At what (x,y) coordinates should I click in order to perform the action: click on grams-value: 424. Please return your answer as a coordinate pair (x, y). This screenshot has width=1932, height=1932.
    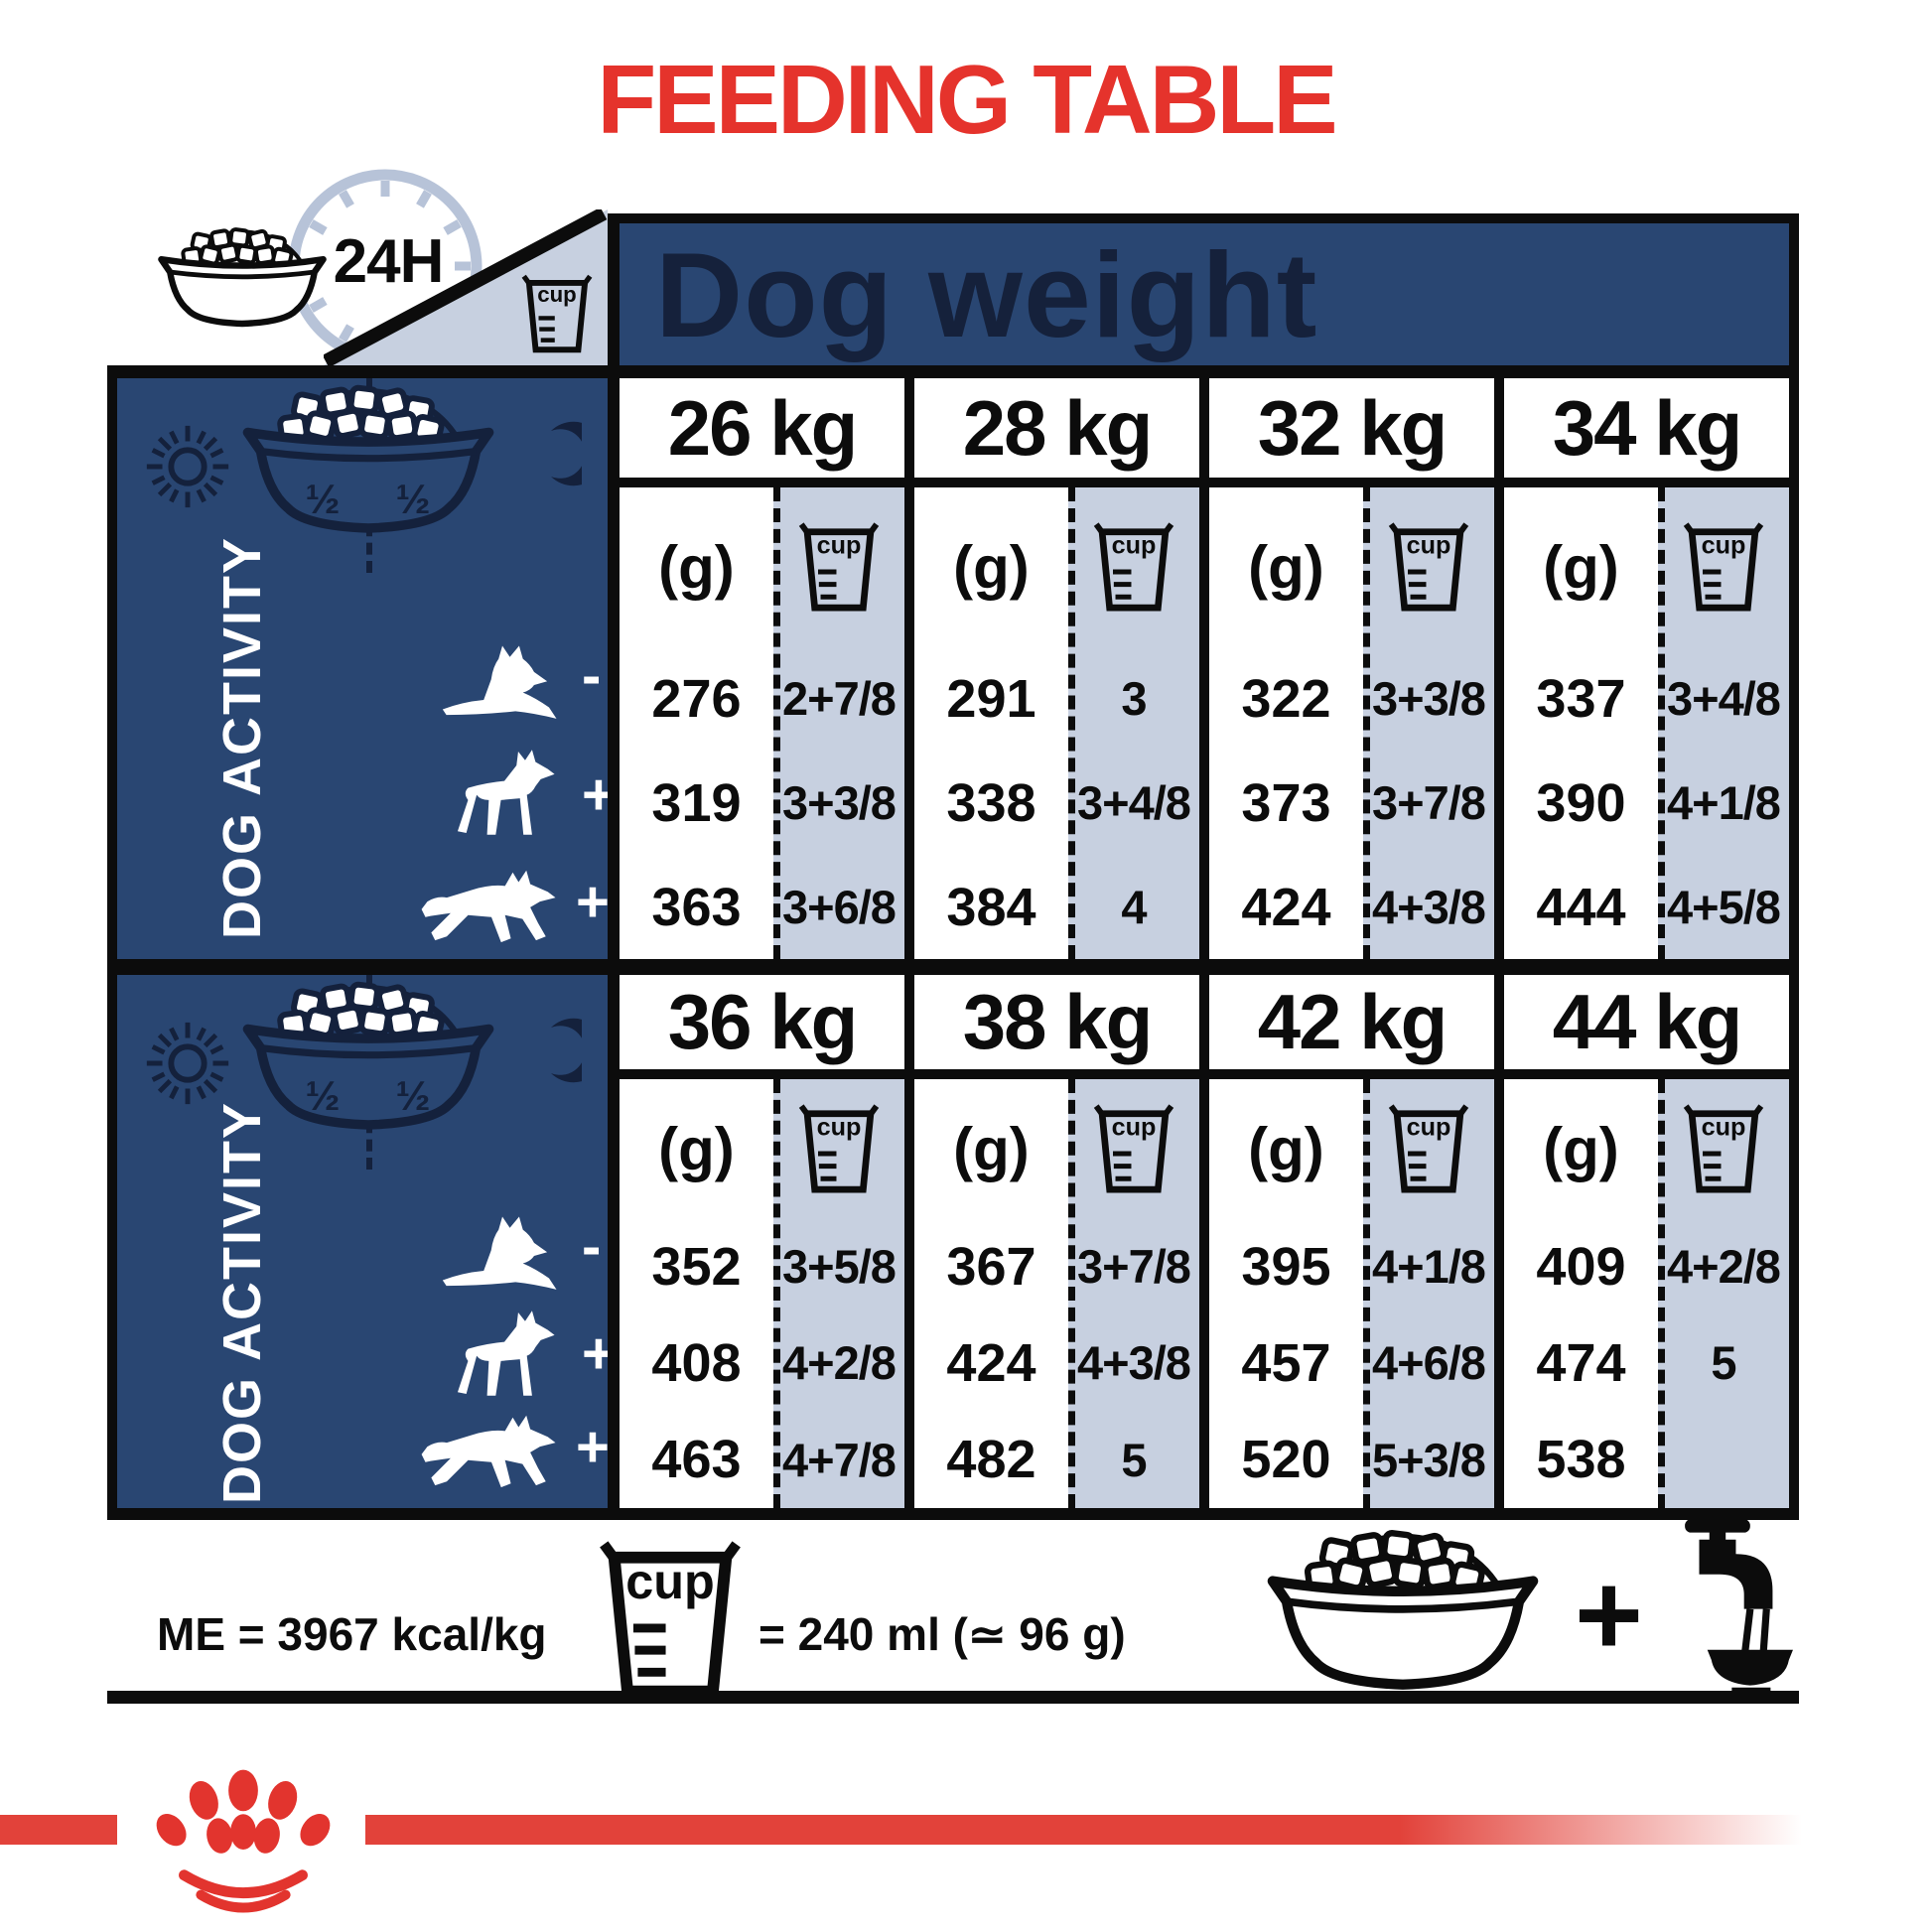
    Looking at the image, I should click on (1286, 907).